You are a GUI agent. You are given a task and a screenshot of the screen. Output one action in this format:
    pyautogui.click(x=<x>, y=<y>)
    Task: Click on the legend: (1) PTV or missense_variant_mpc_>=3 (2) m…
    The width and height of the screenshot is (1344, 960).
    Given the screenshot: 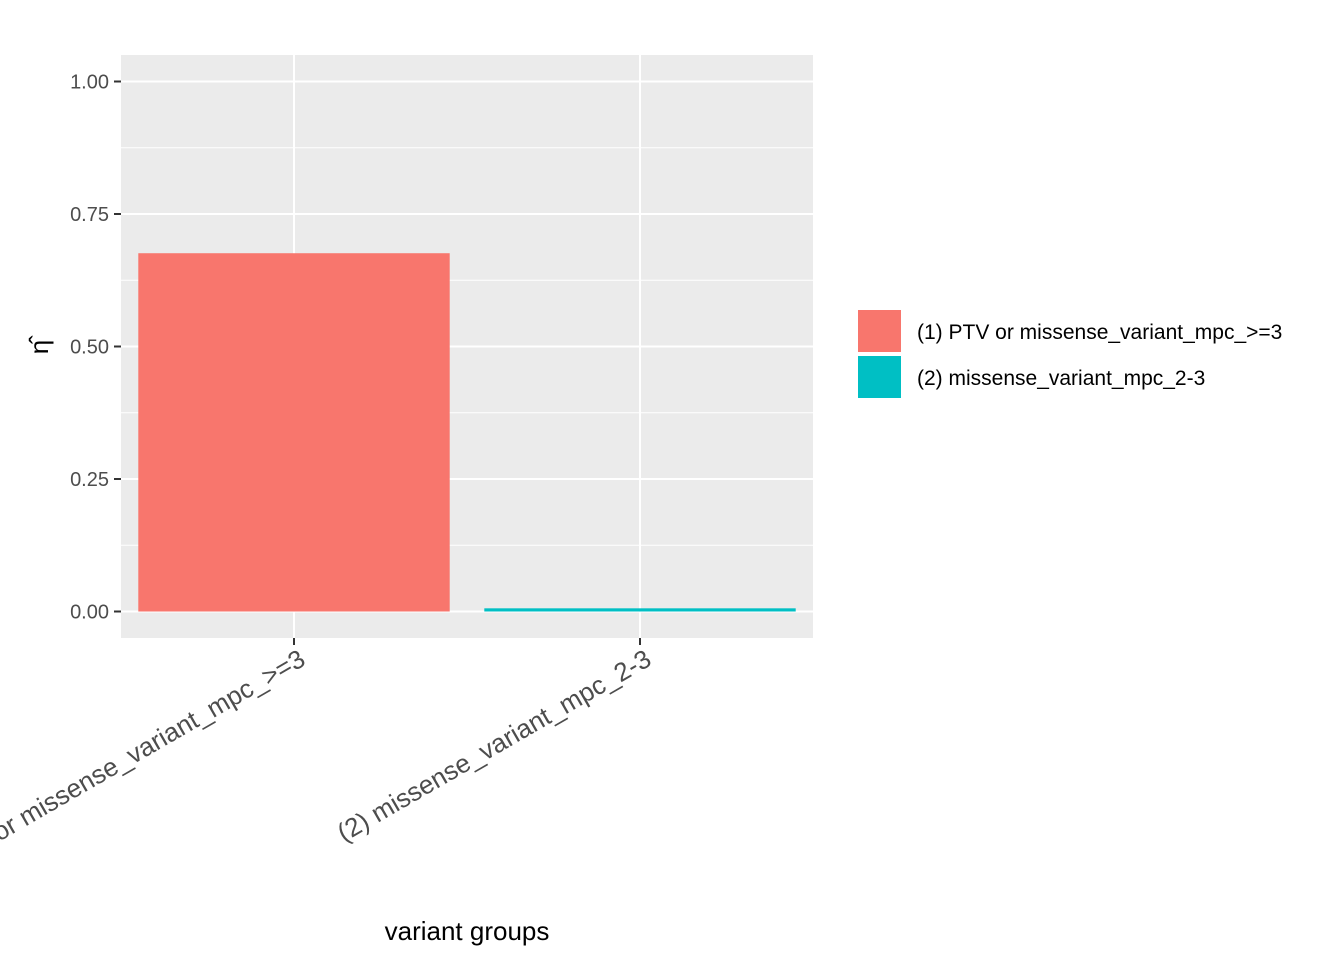 What is the action you would take?
    pyautogui.click(x=1070, y=354)
    